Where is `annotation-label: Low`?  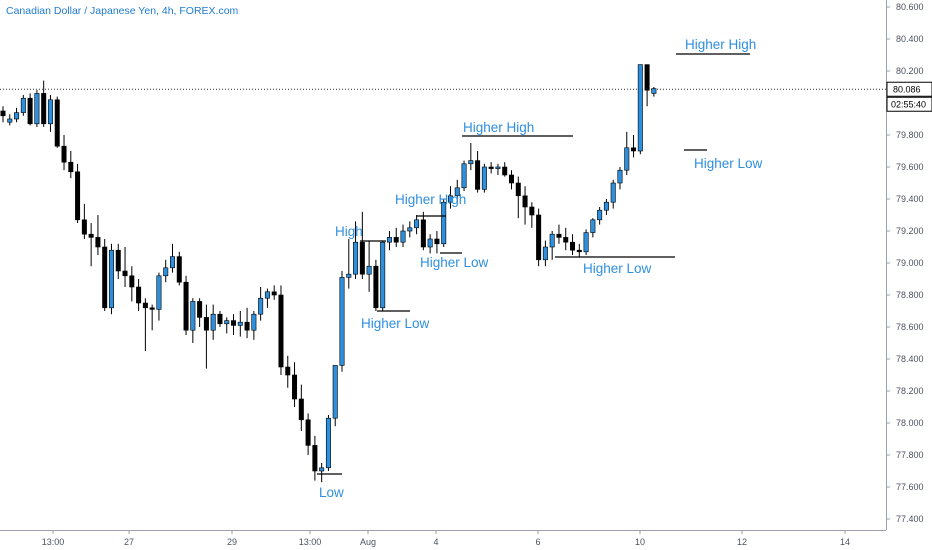 annotation-label: Low is located at coordinates (331, 492).